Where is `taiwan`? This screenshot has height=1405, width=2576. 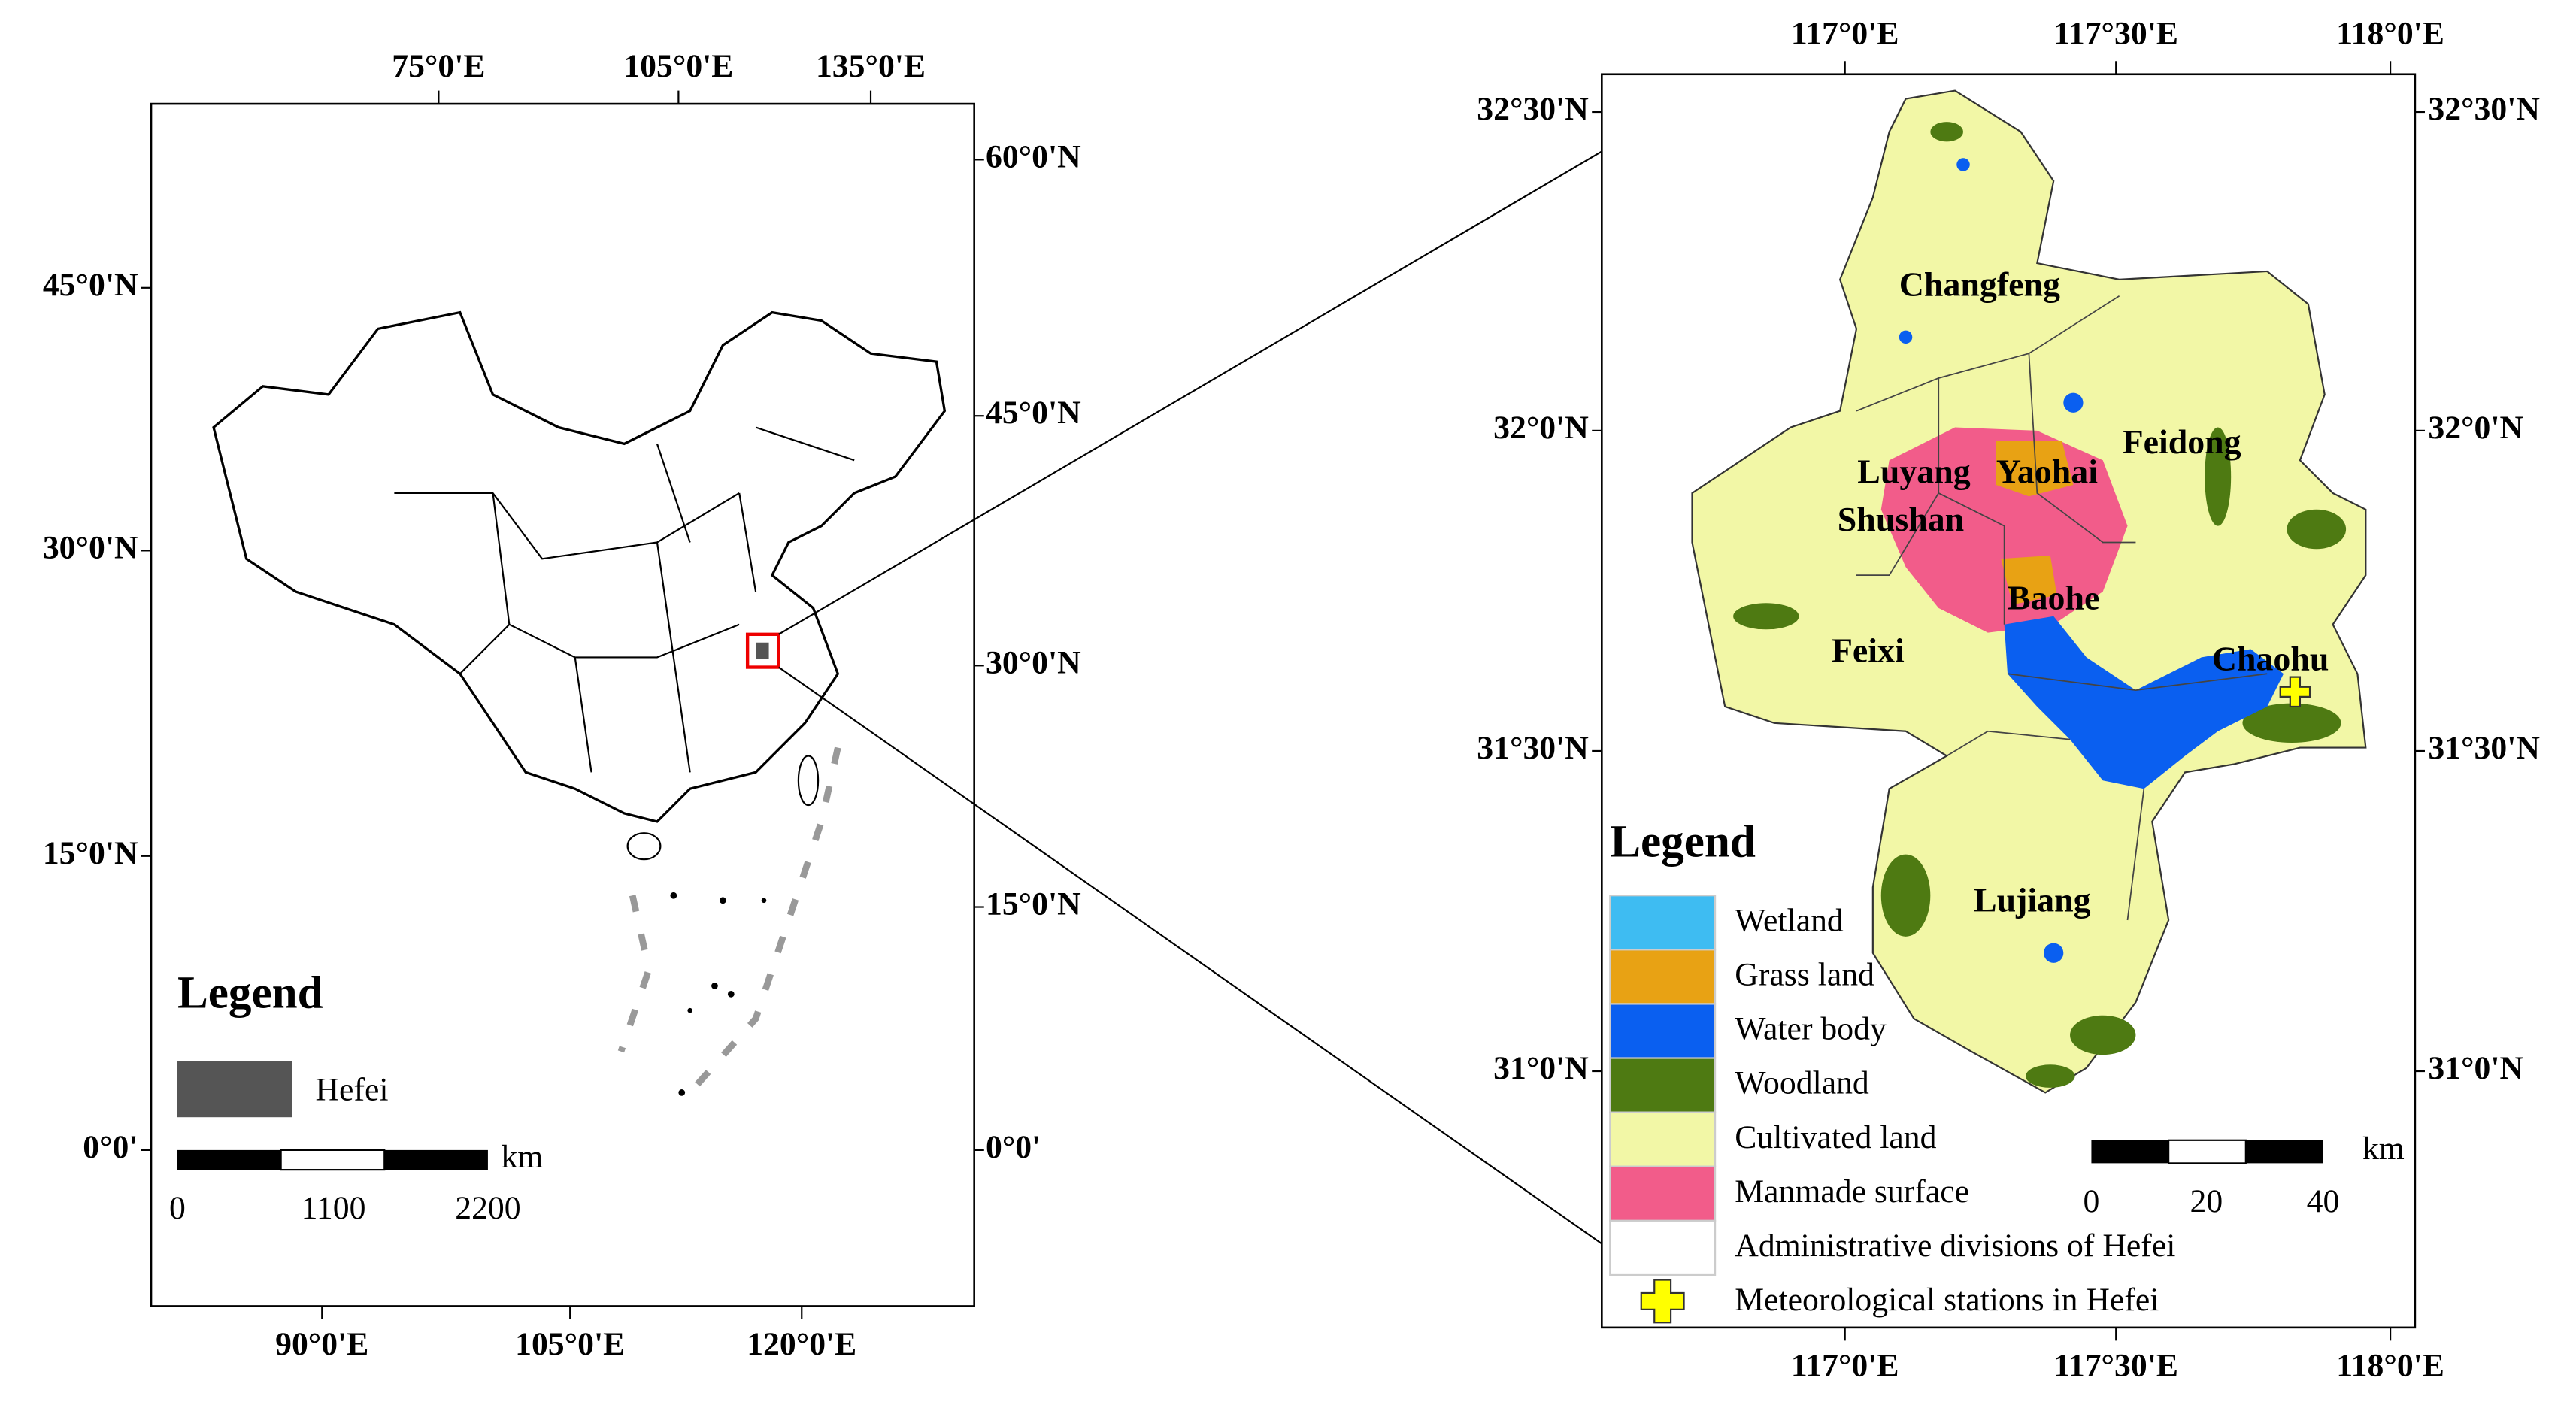
taiwan is located at coordinates (808, 781).